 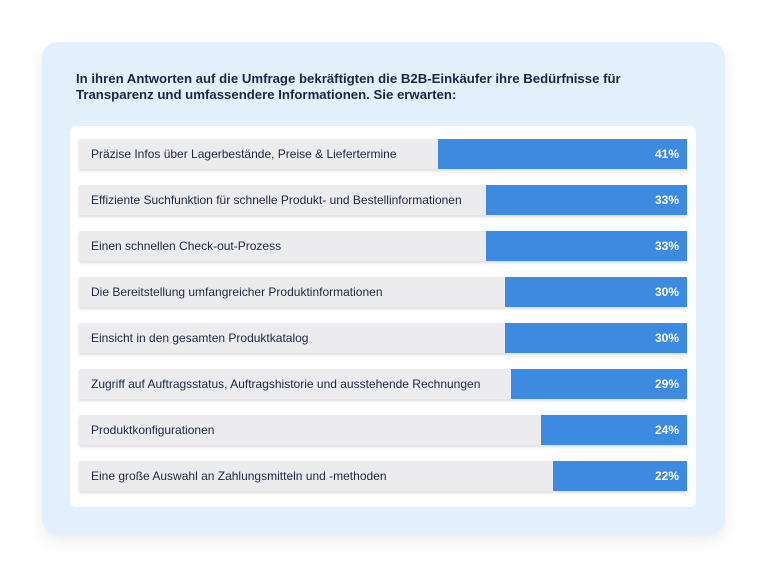 What do you see at coordinates (383, 246) in the screenshot?
I see `bar-row: 33% Einen schnellen Check-out-Prozess` at bounding box center [383, 246].